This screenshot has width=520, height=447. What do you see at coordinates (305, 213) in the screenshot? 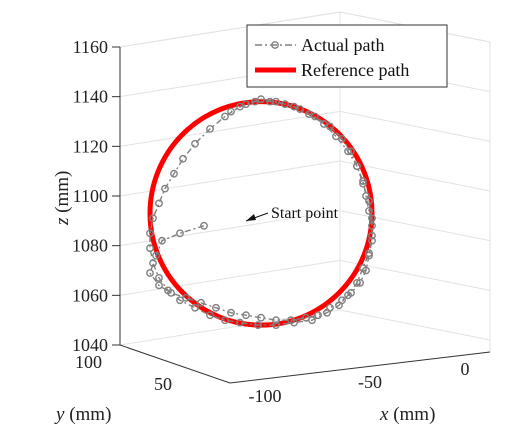
I see `annotation-text: Start point` at bounding box center [305, 213].